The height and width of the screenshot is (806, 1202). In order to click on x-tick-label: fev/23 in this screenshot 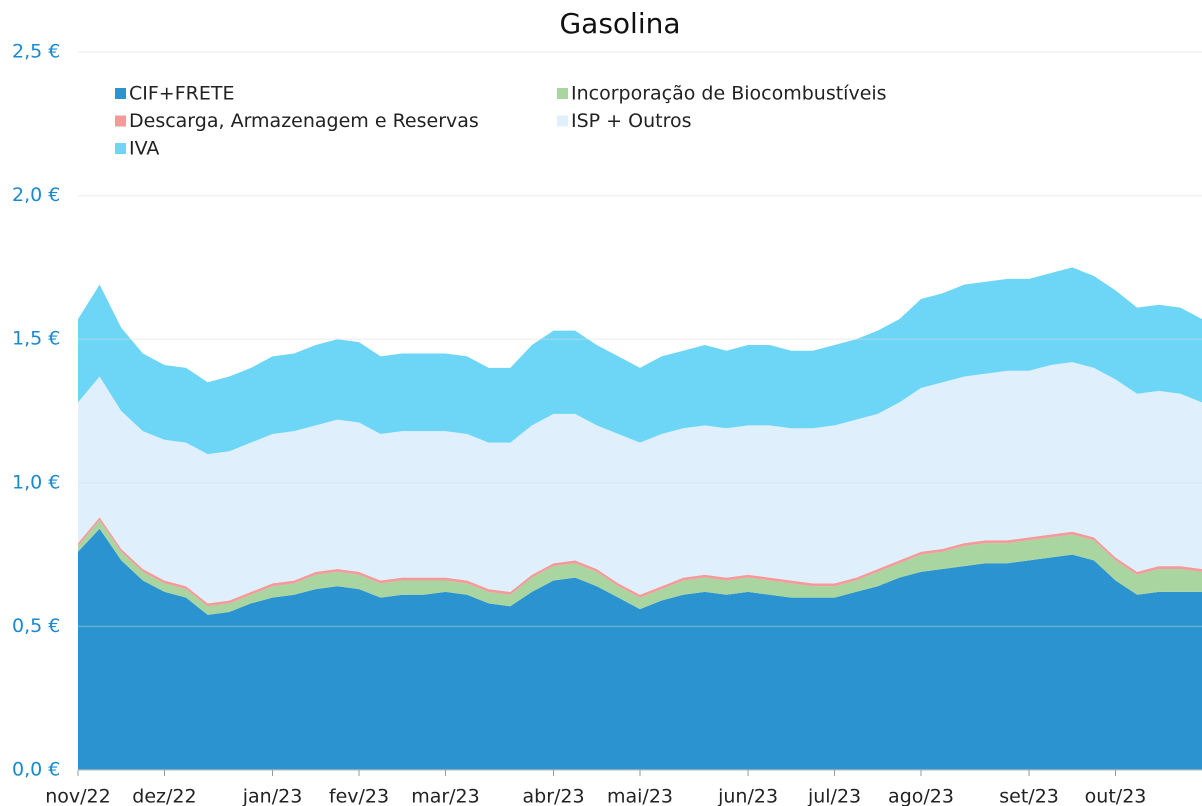, I will do `click(359, 796)`.